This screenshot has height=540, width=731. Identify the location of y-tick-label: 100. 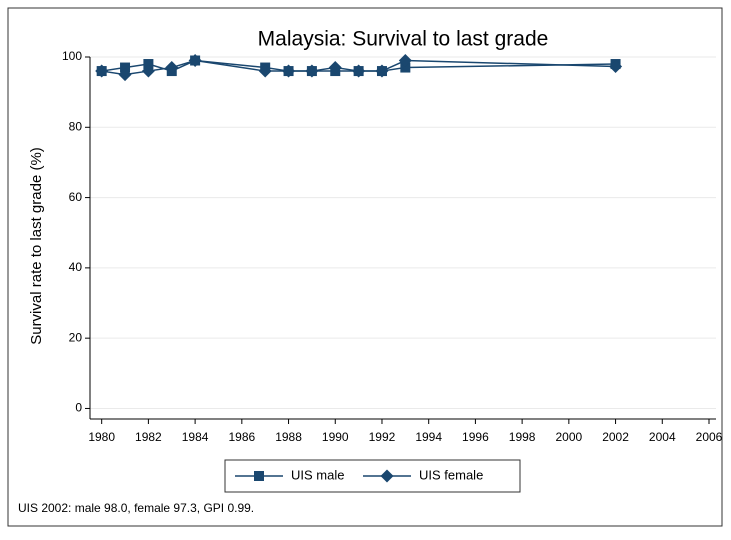
(72, 56).